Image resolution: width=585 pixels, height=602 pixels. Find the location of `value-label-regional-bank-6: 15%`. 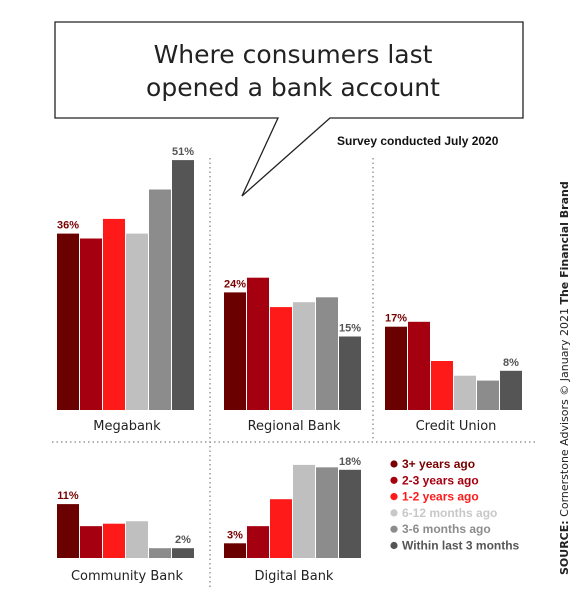

value-label-regional-bank-6: 15% is located at coordinates (350, 329).